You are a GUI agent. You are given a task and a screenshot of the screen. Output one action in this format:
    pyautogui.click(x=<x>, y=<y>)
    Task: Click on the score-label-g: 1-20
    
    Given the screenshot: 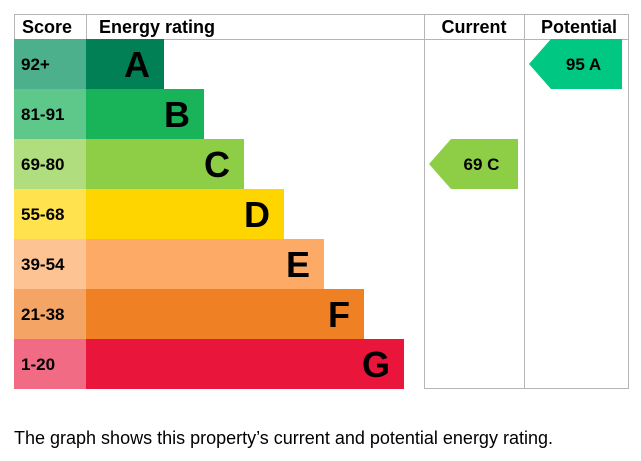 What is the action you would take?
    pyautogui.click(x=38, y=364)
    